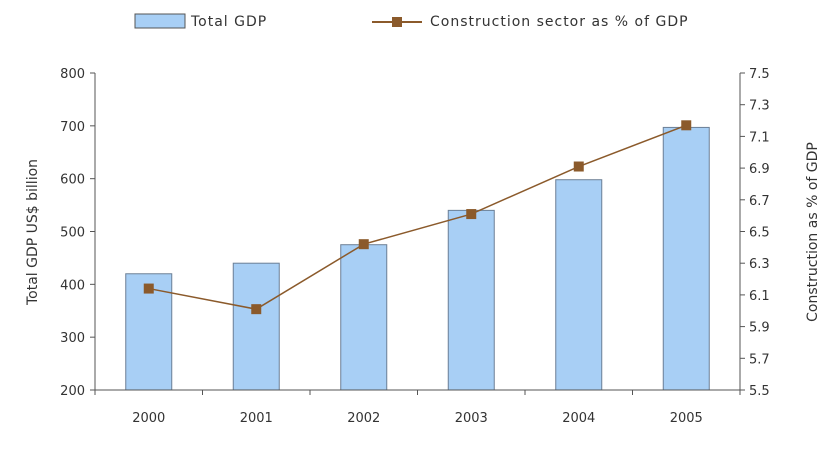  Describe the element at coordinates (72, 338) in the screenshot. I see `y-left-tick-label: 300` at that location.